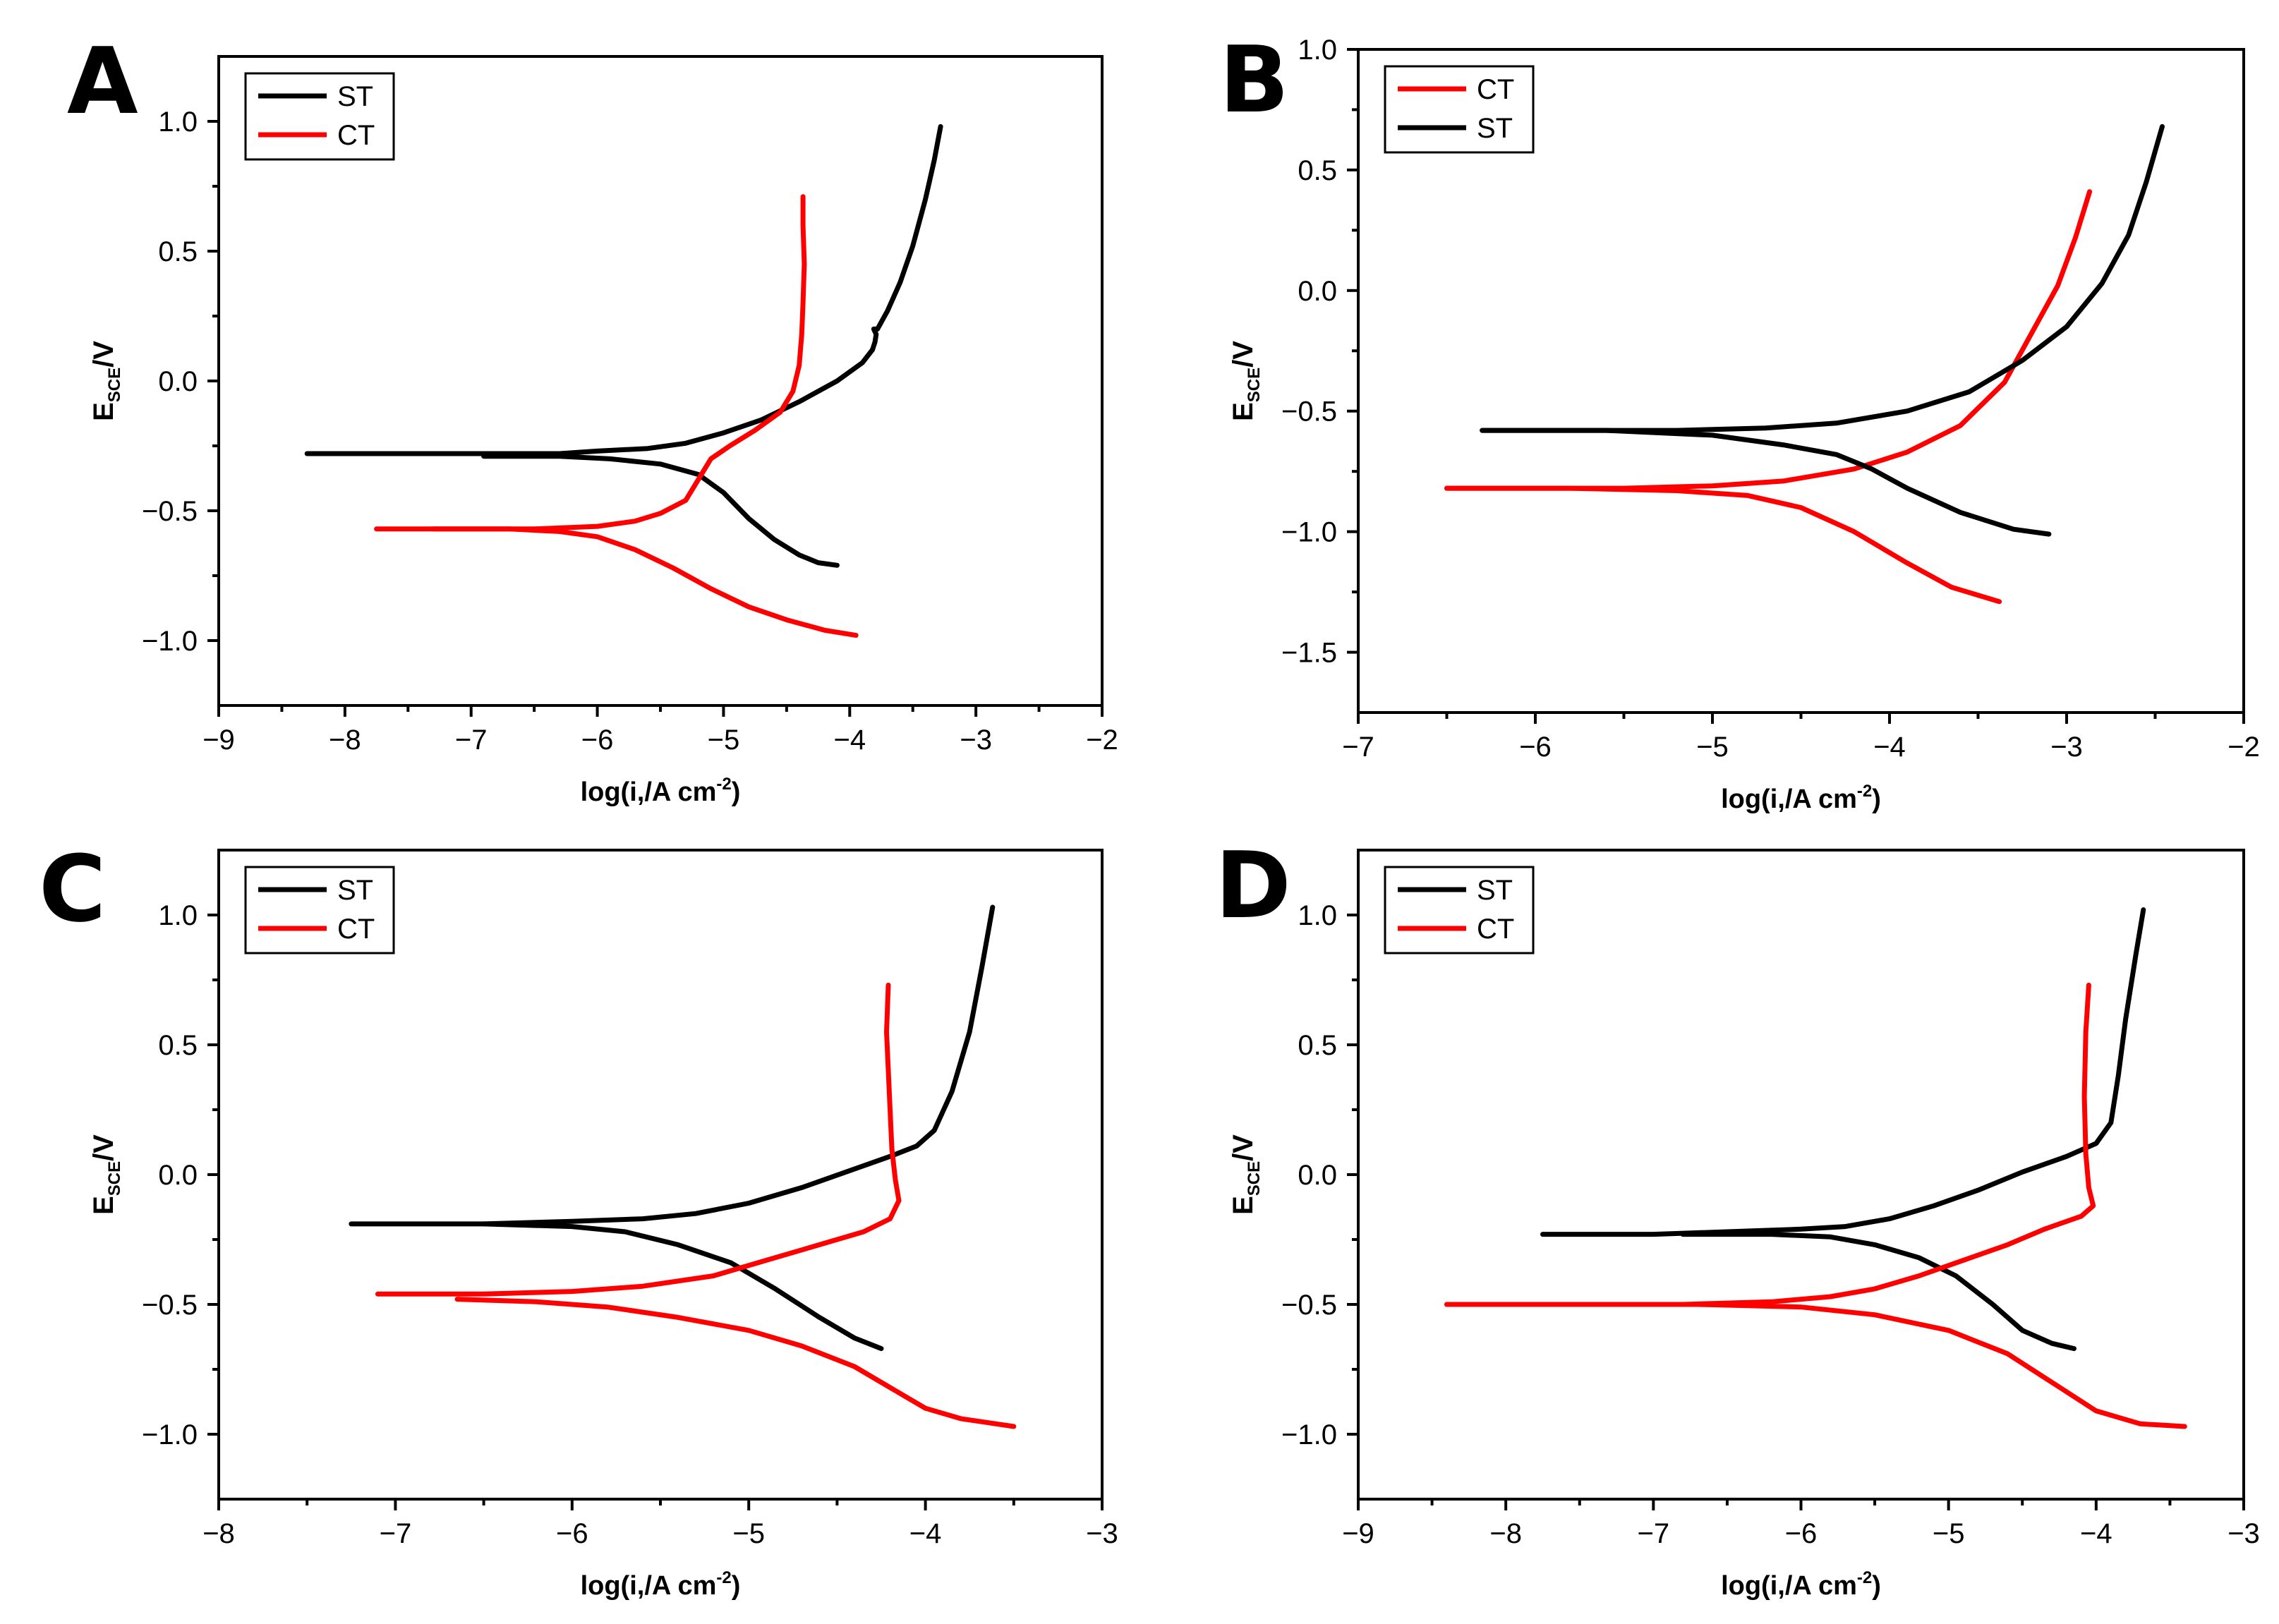 Image resolution: width=2279 pixels, height=1624 pixels. What do you see at coordinates (909, 228) in the screenshot?
I see `series-st-anodic2-branch` at bounding box center [909, 228].